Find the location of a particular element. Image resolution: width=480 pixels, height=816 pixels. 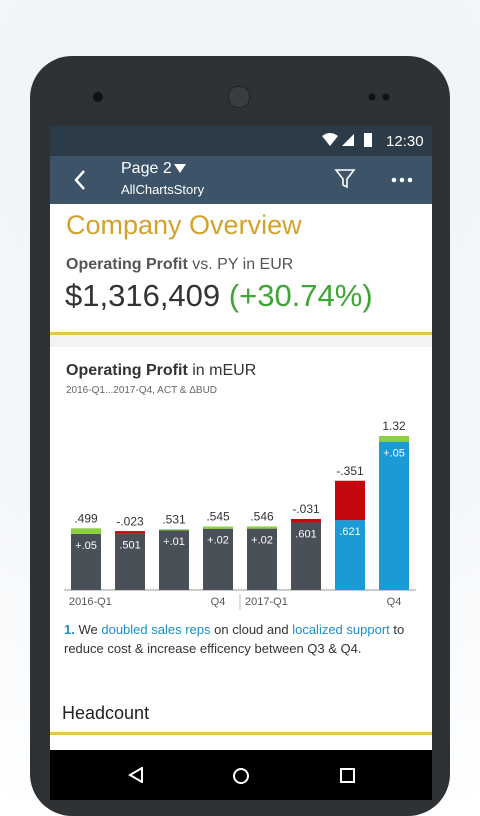

value-label: .501 is located at coordinates (129, 546).